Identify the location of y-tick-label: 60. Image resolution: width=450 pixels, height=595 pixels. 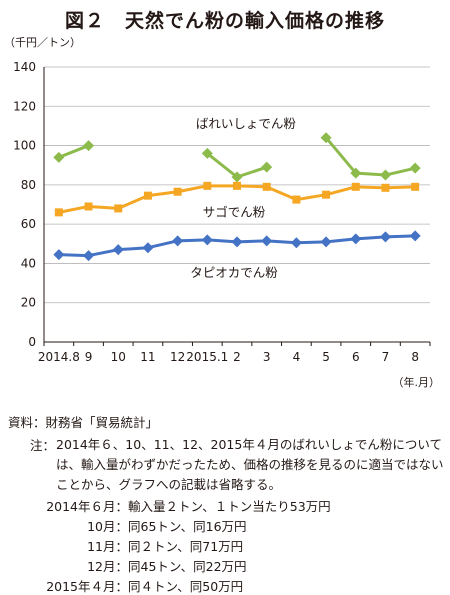
(28, 224).